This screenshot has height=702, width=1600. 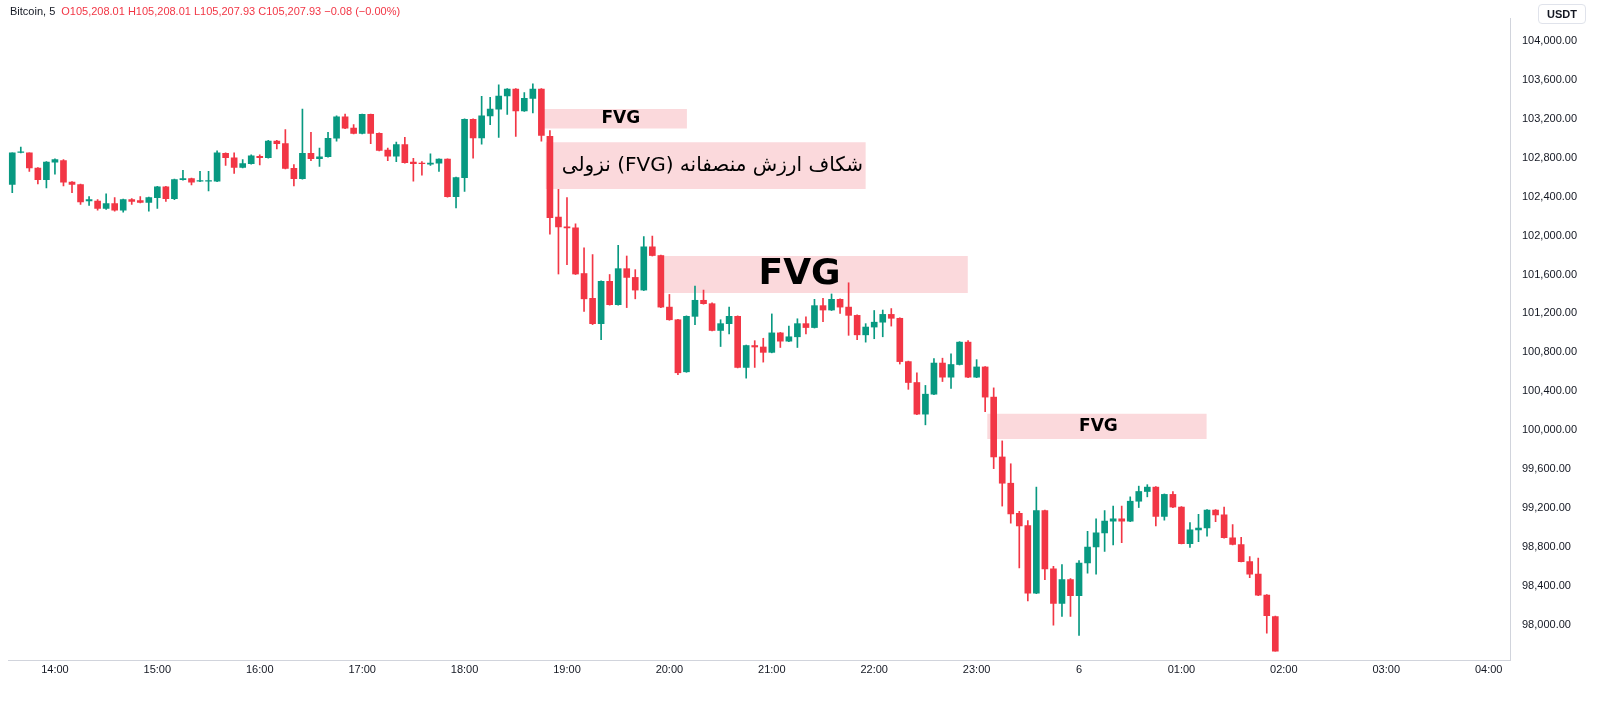 What do you see at coordinates (1562, 14) in the screenshot?
I see `text: USDT` at bounding box center [1562, 14].